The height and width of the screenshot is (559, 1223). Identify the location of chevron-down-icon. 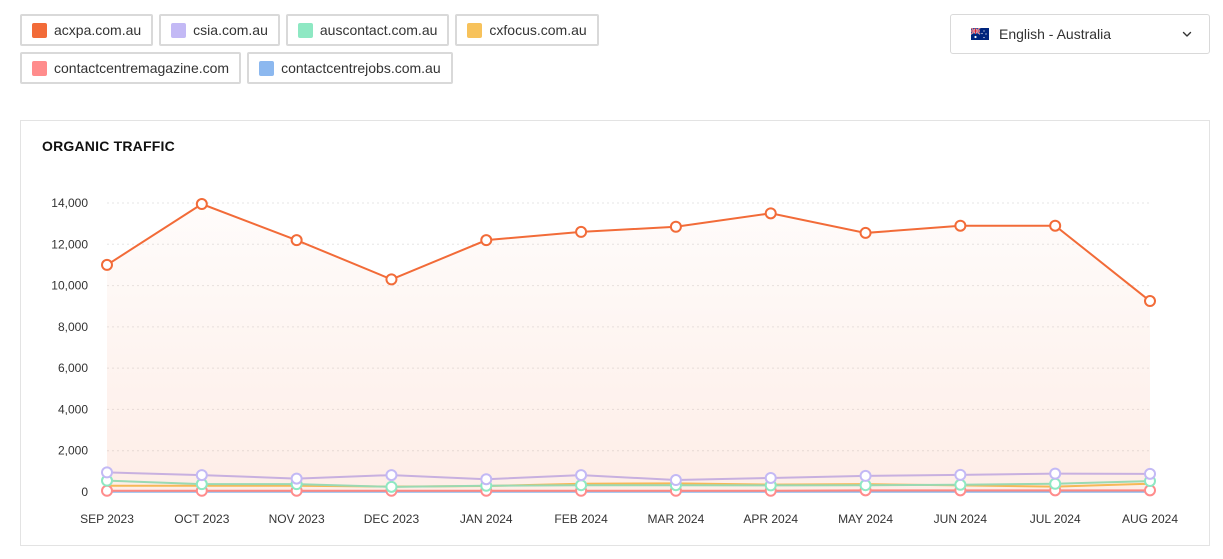
(1187, 34).